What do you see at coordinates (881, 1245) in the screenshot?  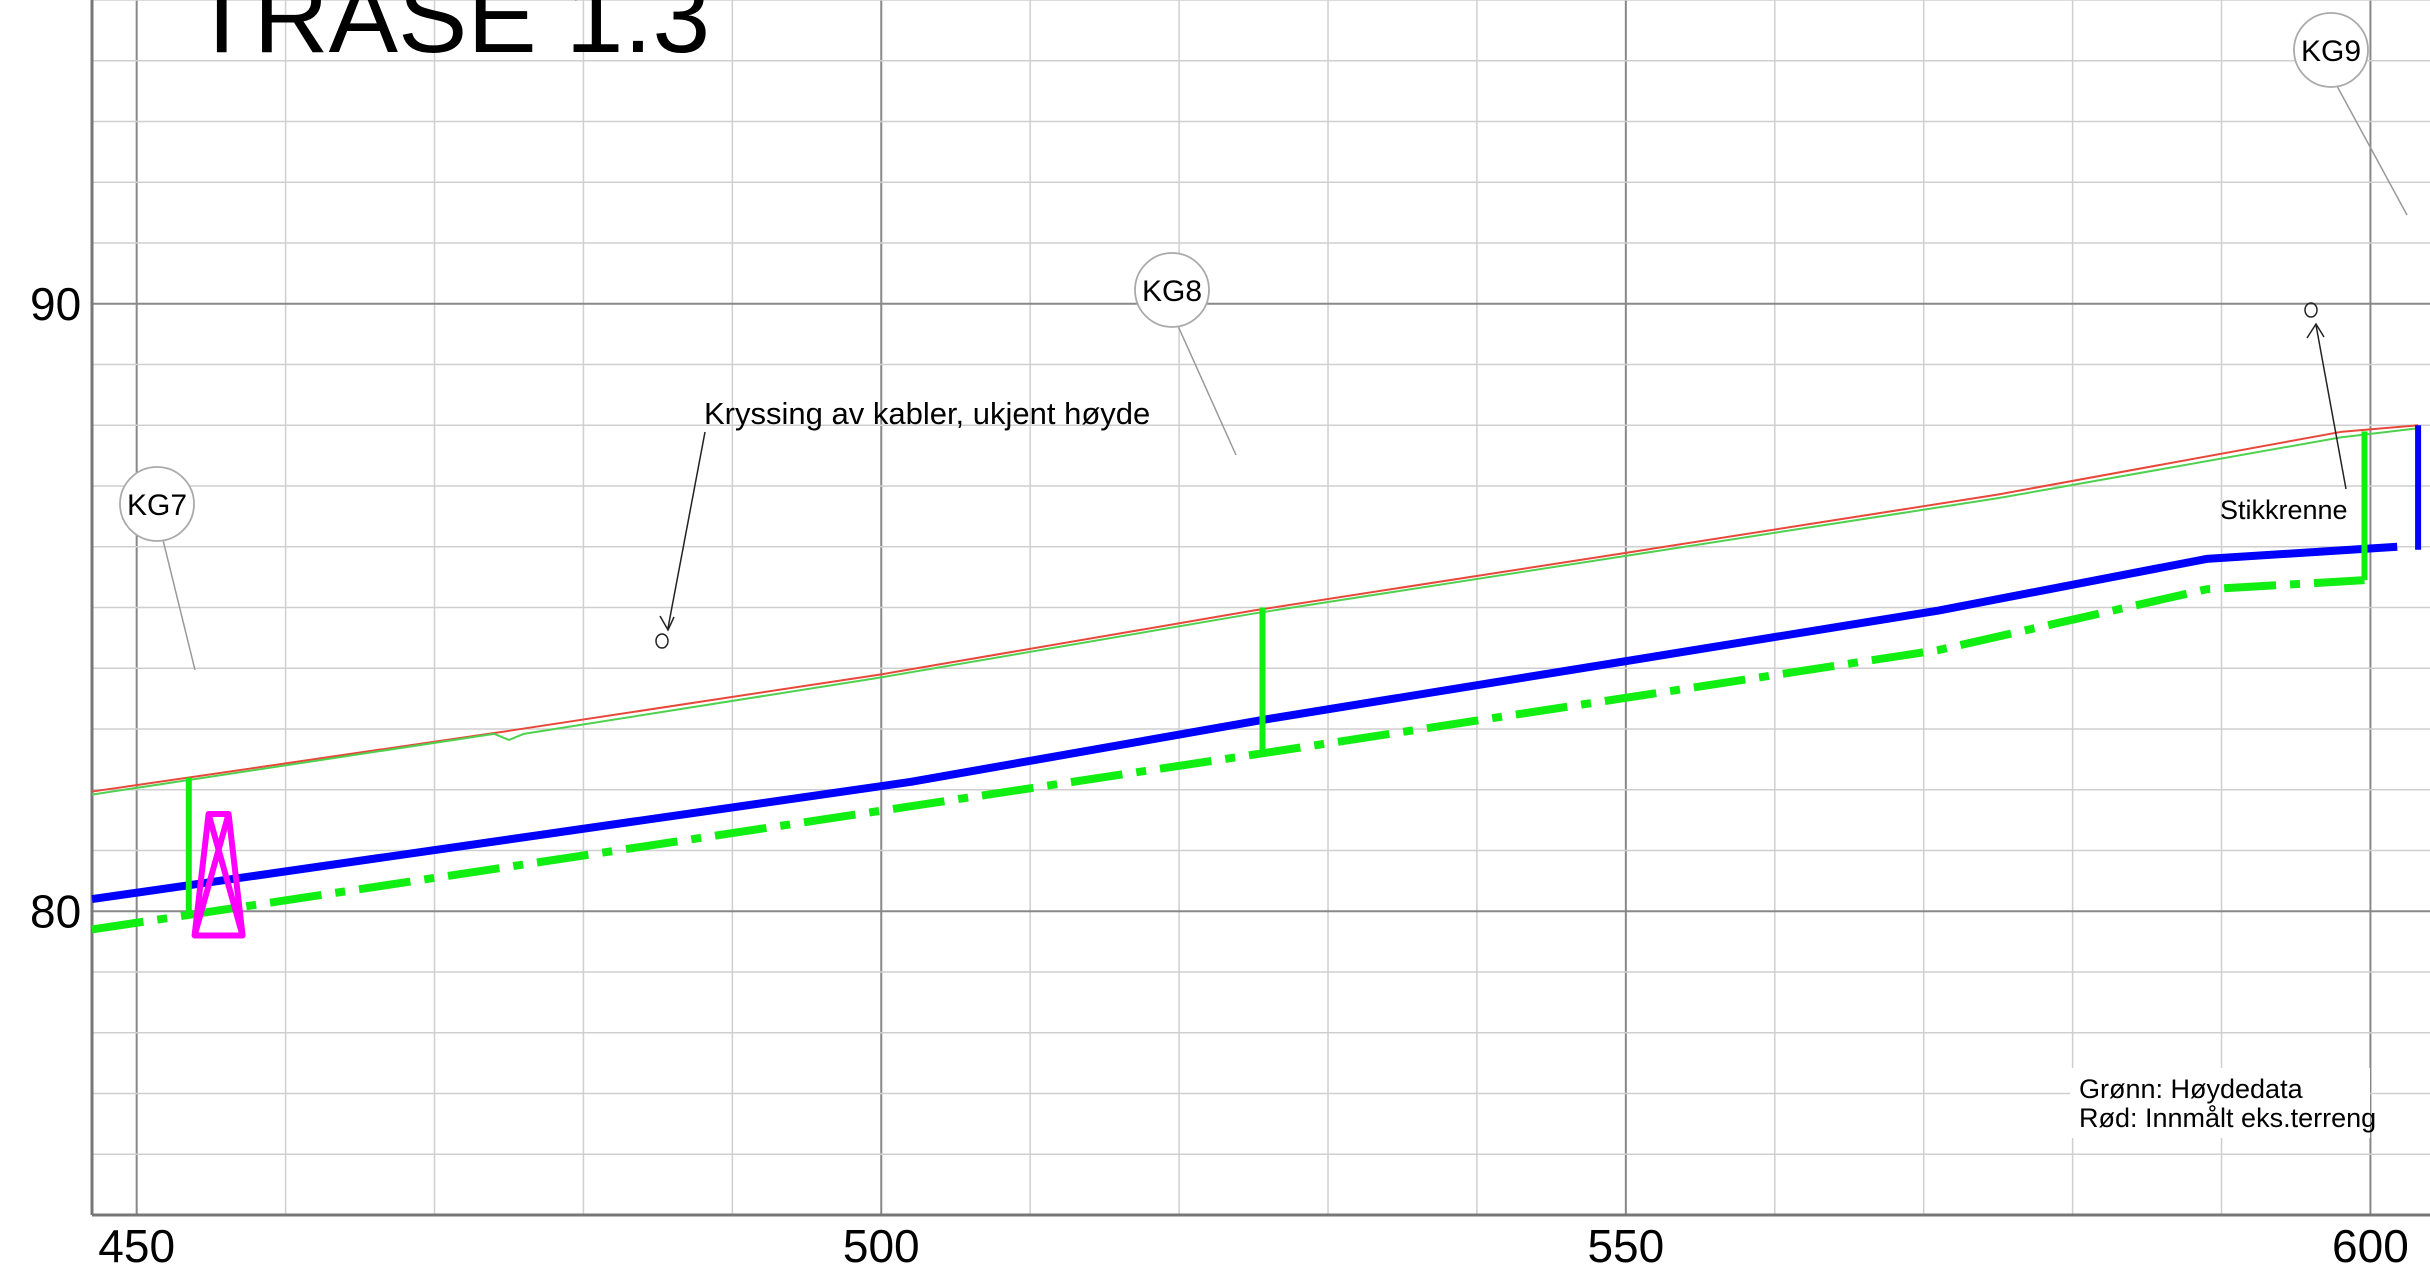 I see `x-tick-label: 500` at bounding box center [881, 1245].